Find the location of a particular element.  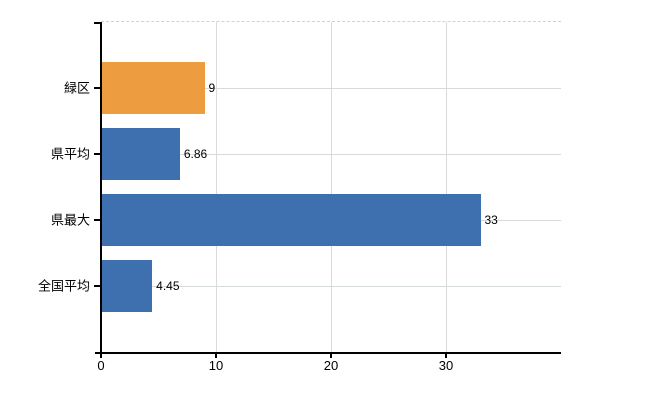

y-axis-top-tick is located at coordinates (97, 23).